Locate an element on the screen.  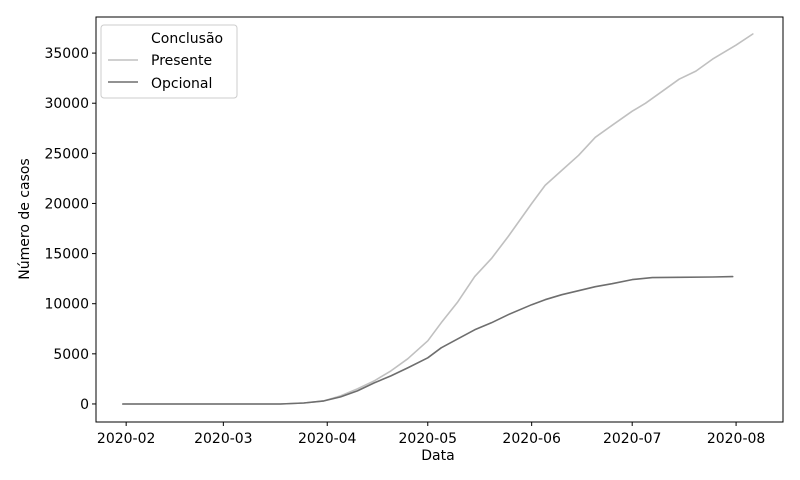
x-axis-label: Data is located at coordinates (437, 456).